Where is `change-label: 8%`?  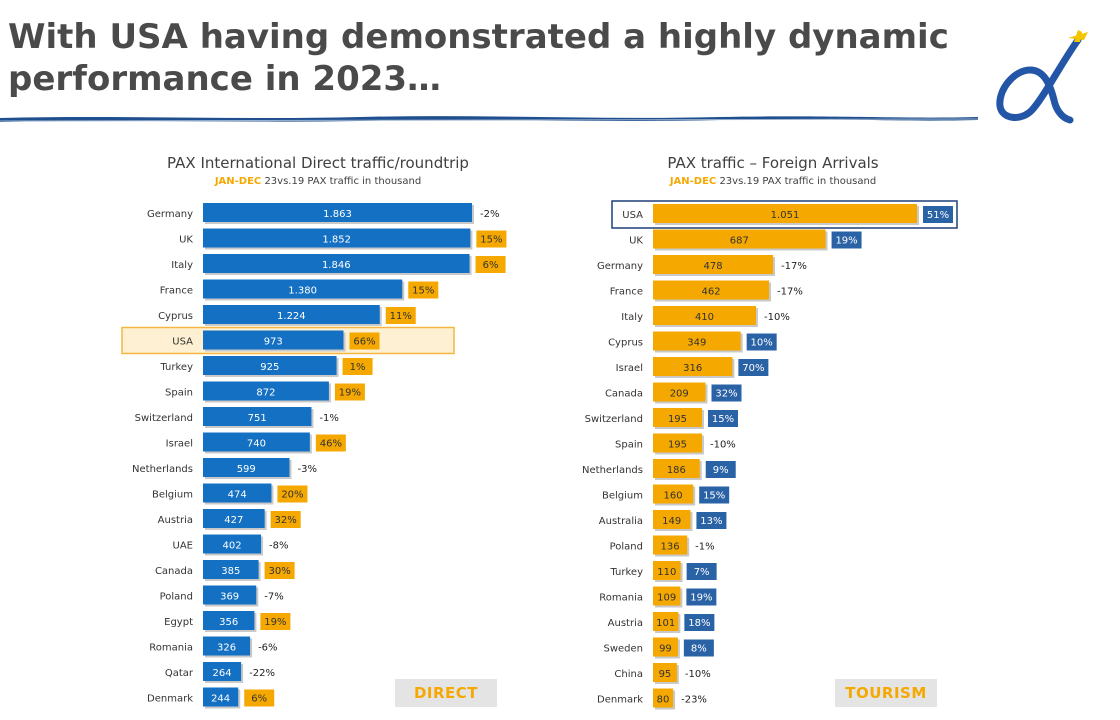 change-label: 8% is located at coordinates (699, 649).